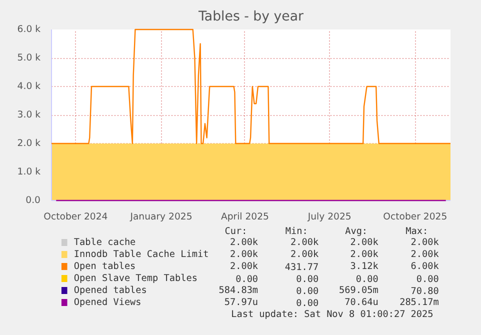 Image resolution: width=481 pixels, height=335 pixels. Describe the element at coordinates (105, 266) in the screenshot. I see `legend-label: Open tables` at that location.